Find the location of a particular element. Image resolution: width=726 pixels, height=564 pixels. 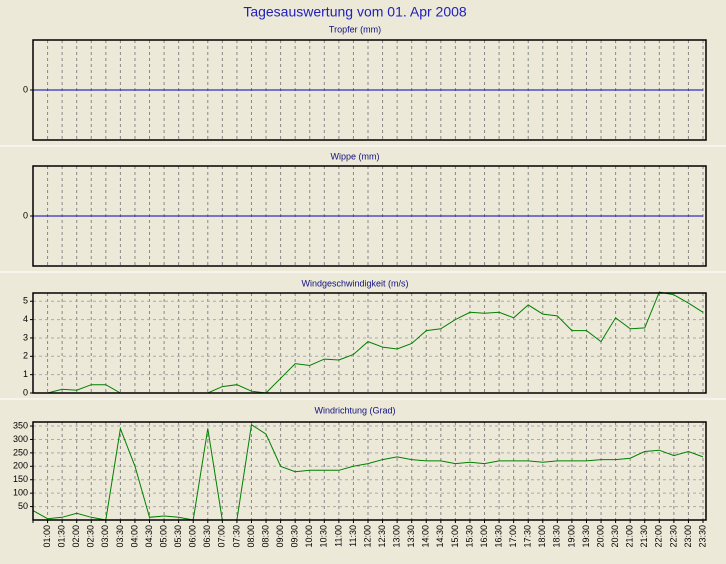

y-tick-label: 350 is located at coordinates (20, 425).